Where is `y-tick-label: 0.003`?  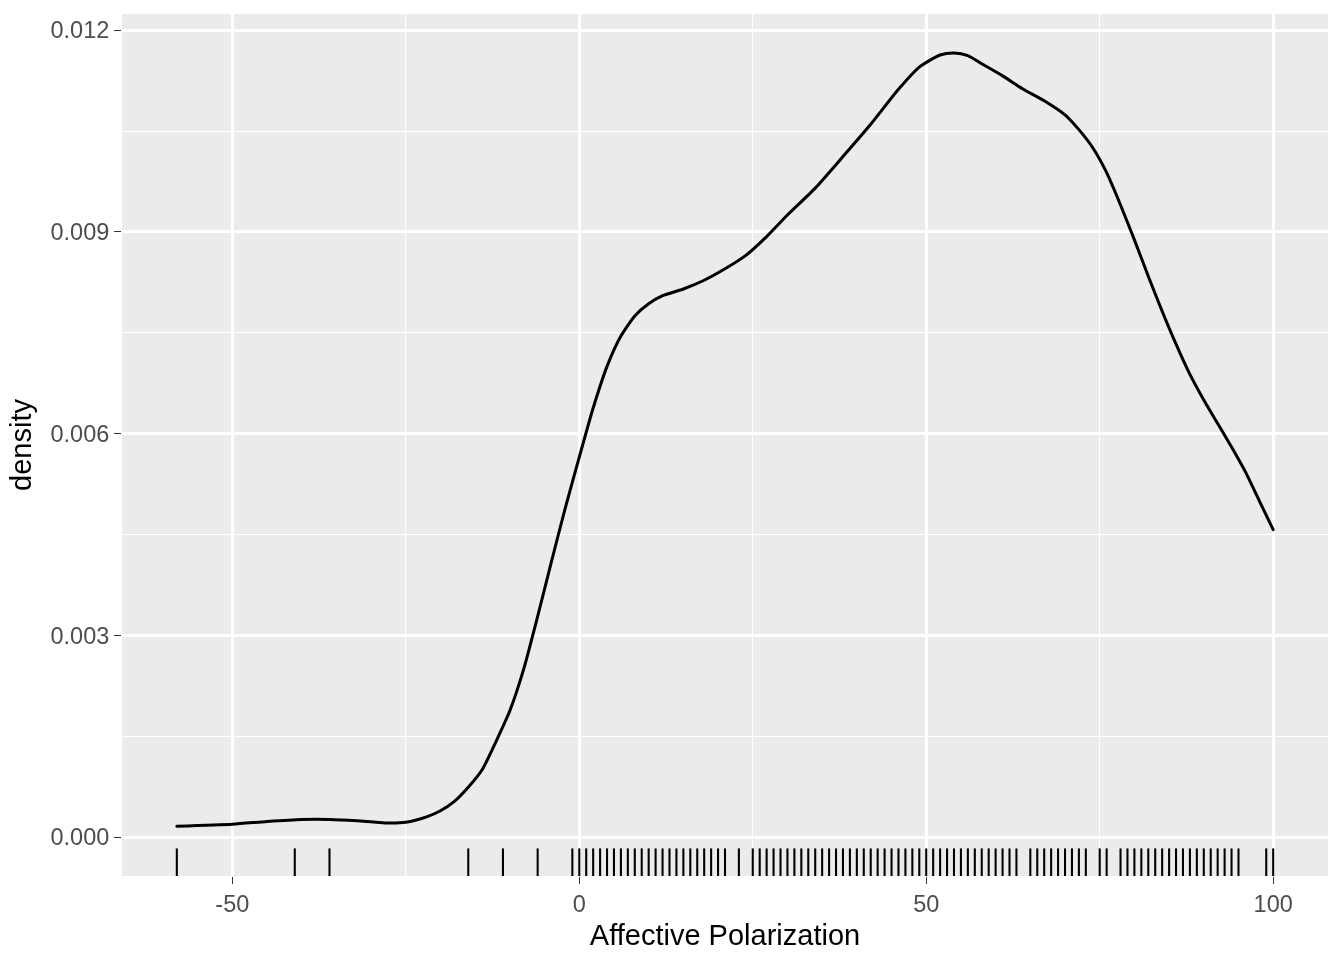
y-tick-label: 0.003 is located at coordinates (80, 635).